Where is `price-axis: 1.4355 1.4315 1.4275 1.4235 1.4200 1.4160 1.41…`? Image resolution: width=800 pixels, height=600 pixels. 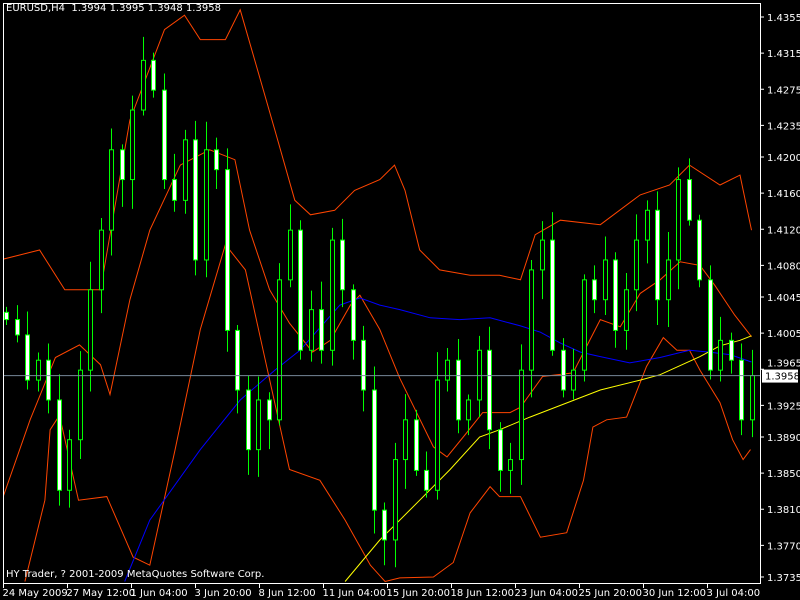 price-axis: 1.4355 1.4315 1.4275 1.4235 1.4200 1.4160 1.41… is located at coordinates (780, 298).